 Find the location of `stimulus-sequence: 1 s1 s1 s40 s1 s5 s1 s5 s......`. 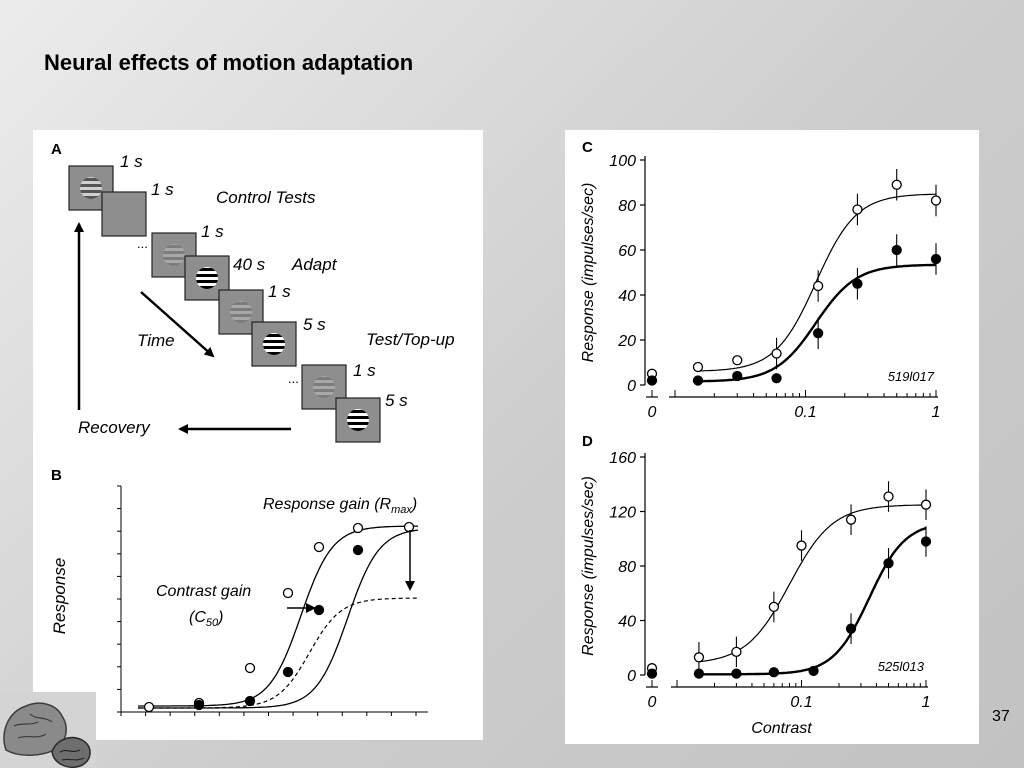

stimulus-sequence: 1 s1 s1 s40 s1 s5 s1 s5 s...... is located at coordinates (238, 297).